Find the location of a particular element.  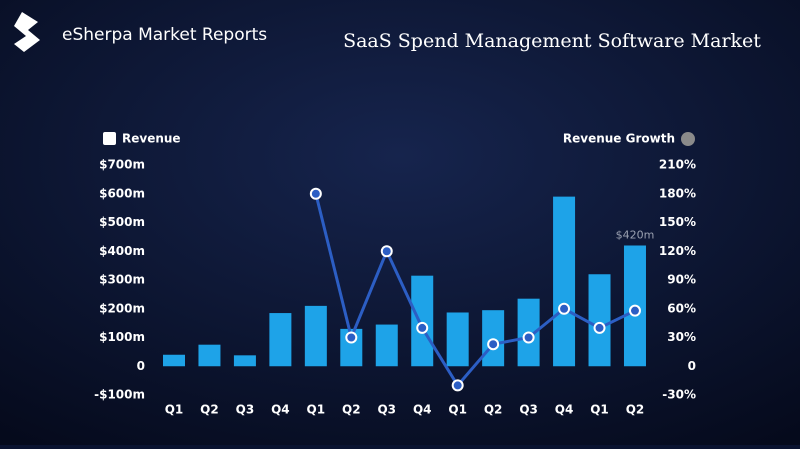

brand: eSherpa Market Reports is located at coordinates (164, 35).